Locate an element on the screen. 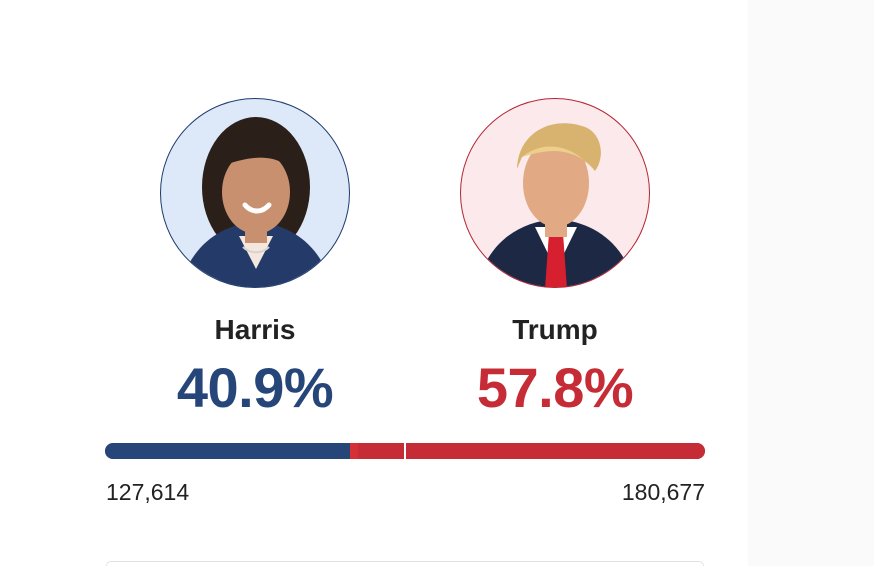 This screenshot has height=566, width=874. harris-name: Harris is located at coordinates (255, 329).